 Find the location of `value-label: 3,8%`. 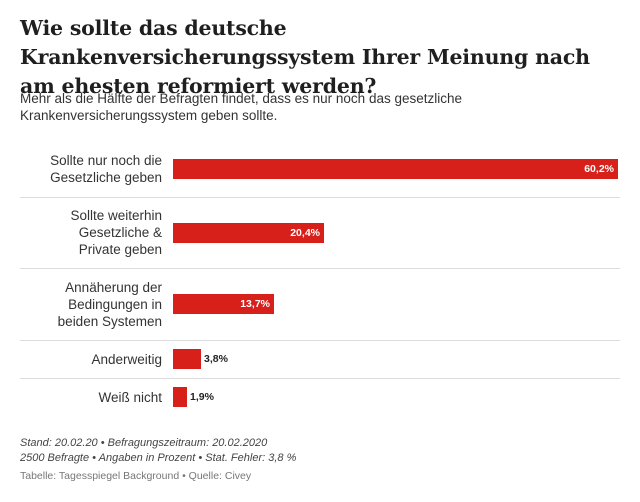

value-label: 3,8% is located at coordinates (216, 359).